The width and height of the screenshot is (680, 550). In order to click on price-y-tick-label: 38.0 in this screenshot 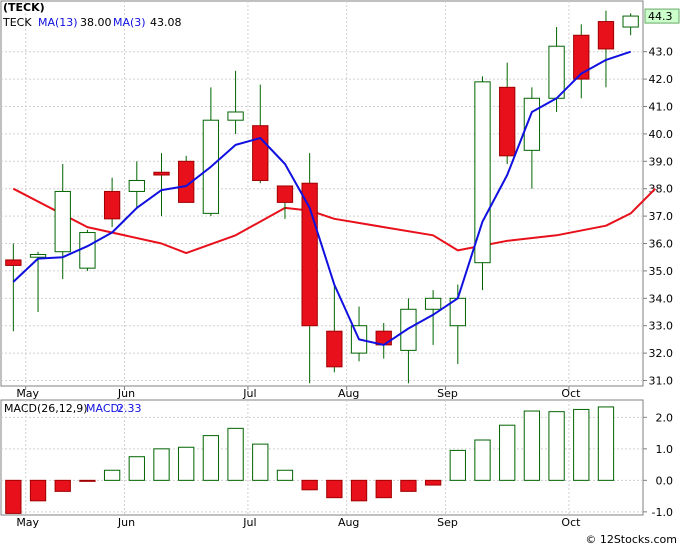, I will do `click(661, 189)`.